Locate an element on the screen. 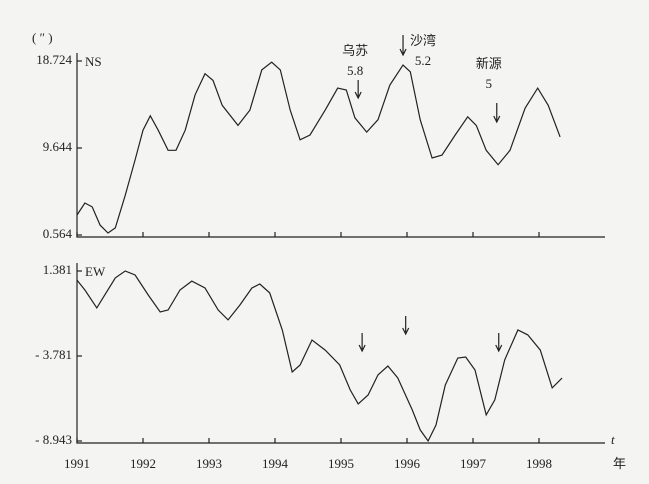  annotation-magnitude: 5.8 is located at coordinates (355, 70).